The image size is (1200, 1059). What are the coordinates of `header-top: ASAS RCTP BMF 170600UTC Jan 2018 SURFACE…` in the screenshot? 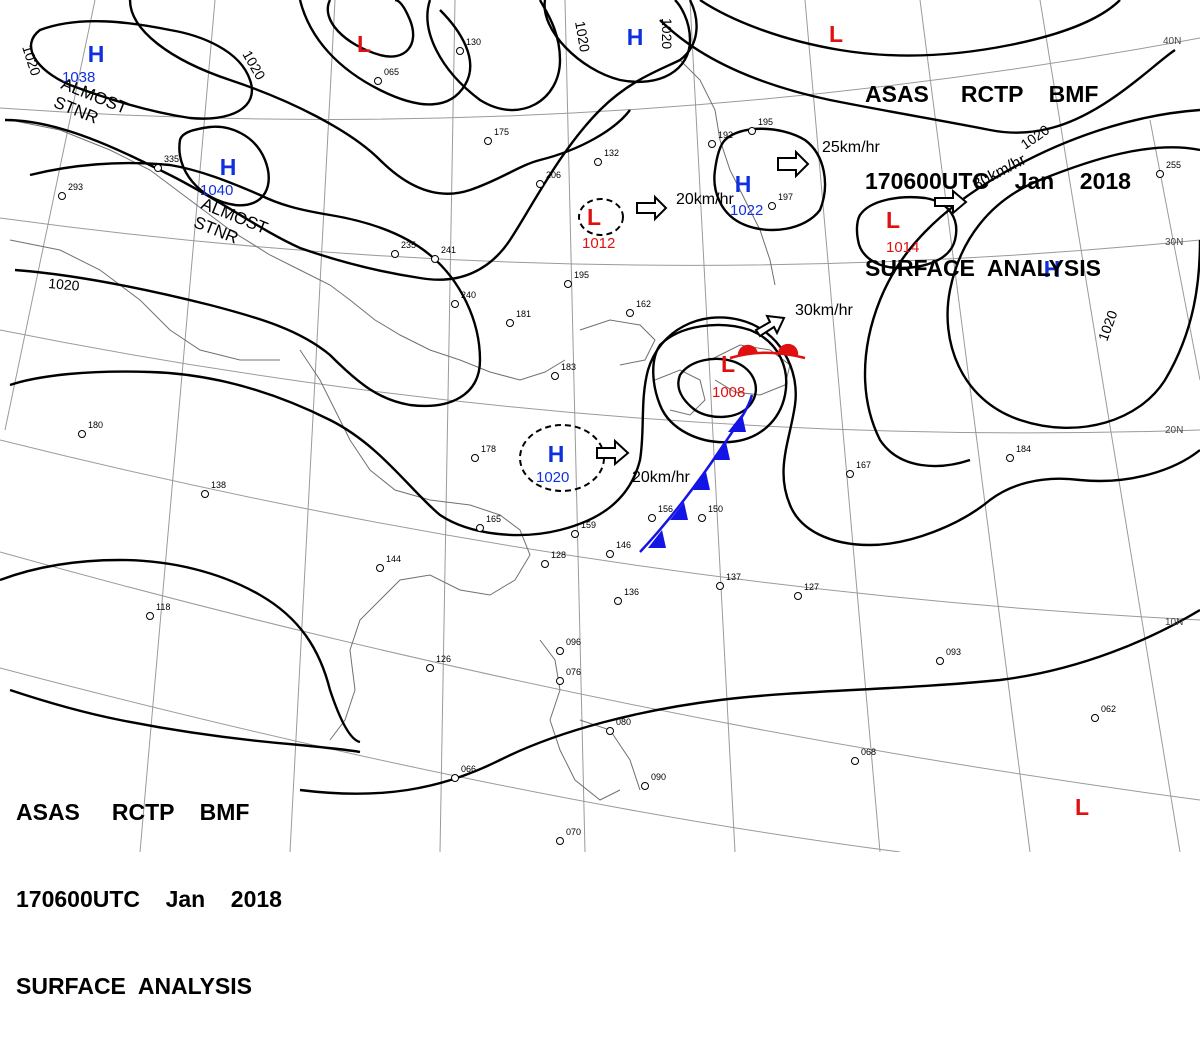 It's located at (998, 181).